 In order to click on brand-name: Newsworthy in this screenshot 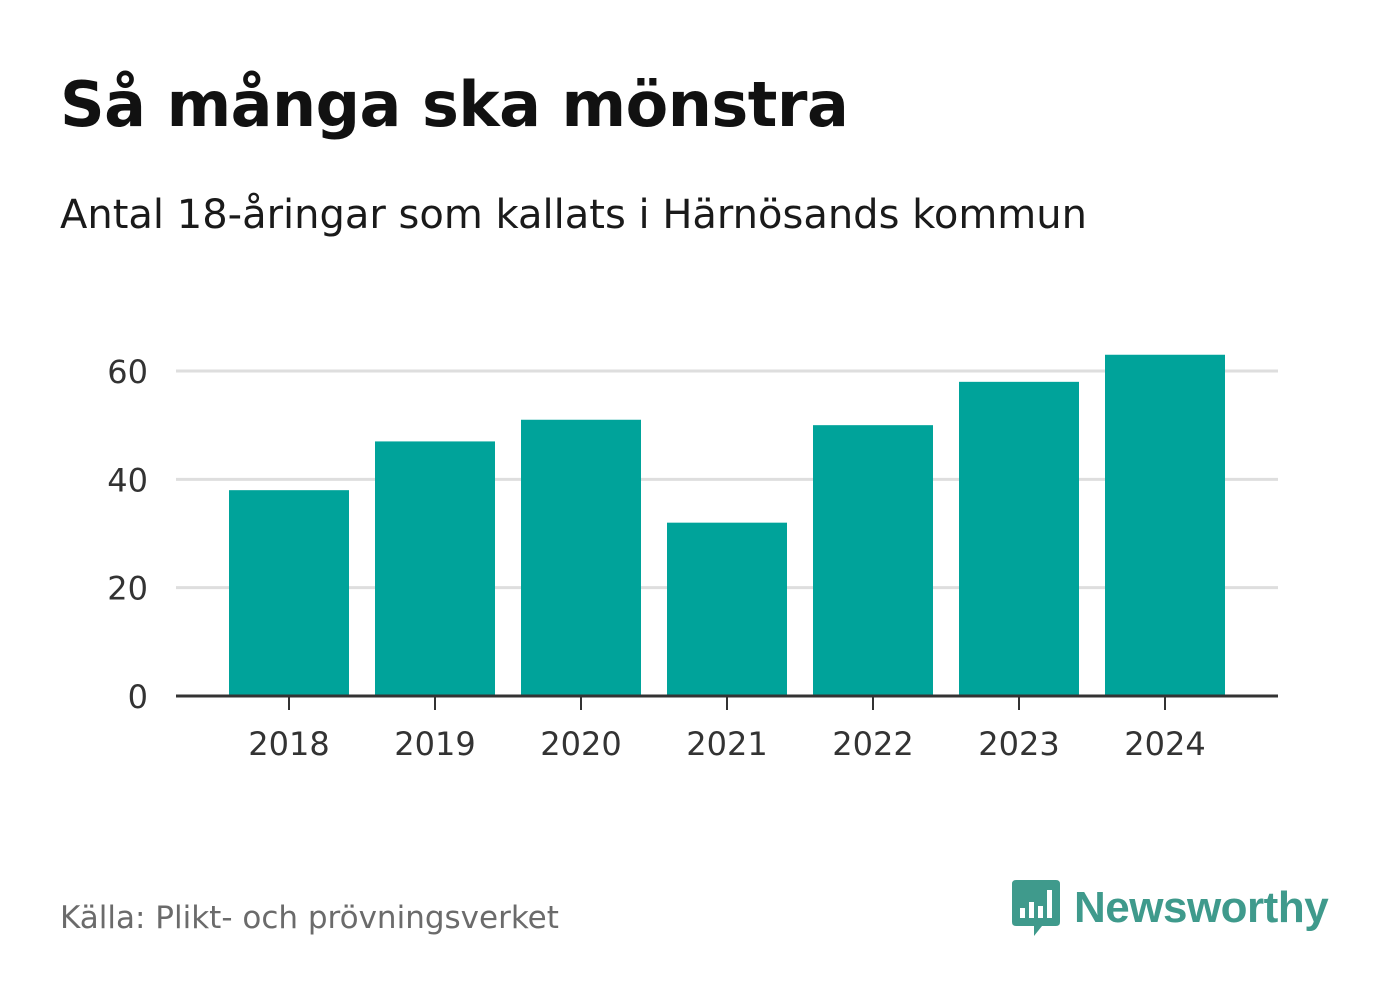, I will do `click(1201, 907)`.